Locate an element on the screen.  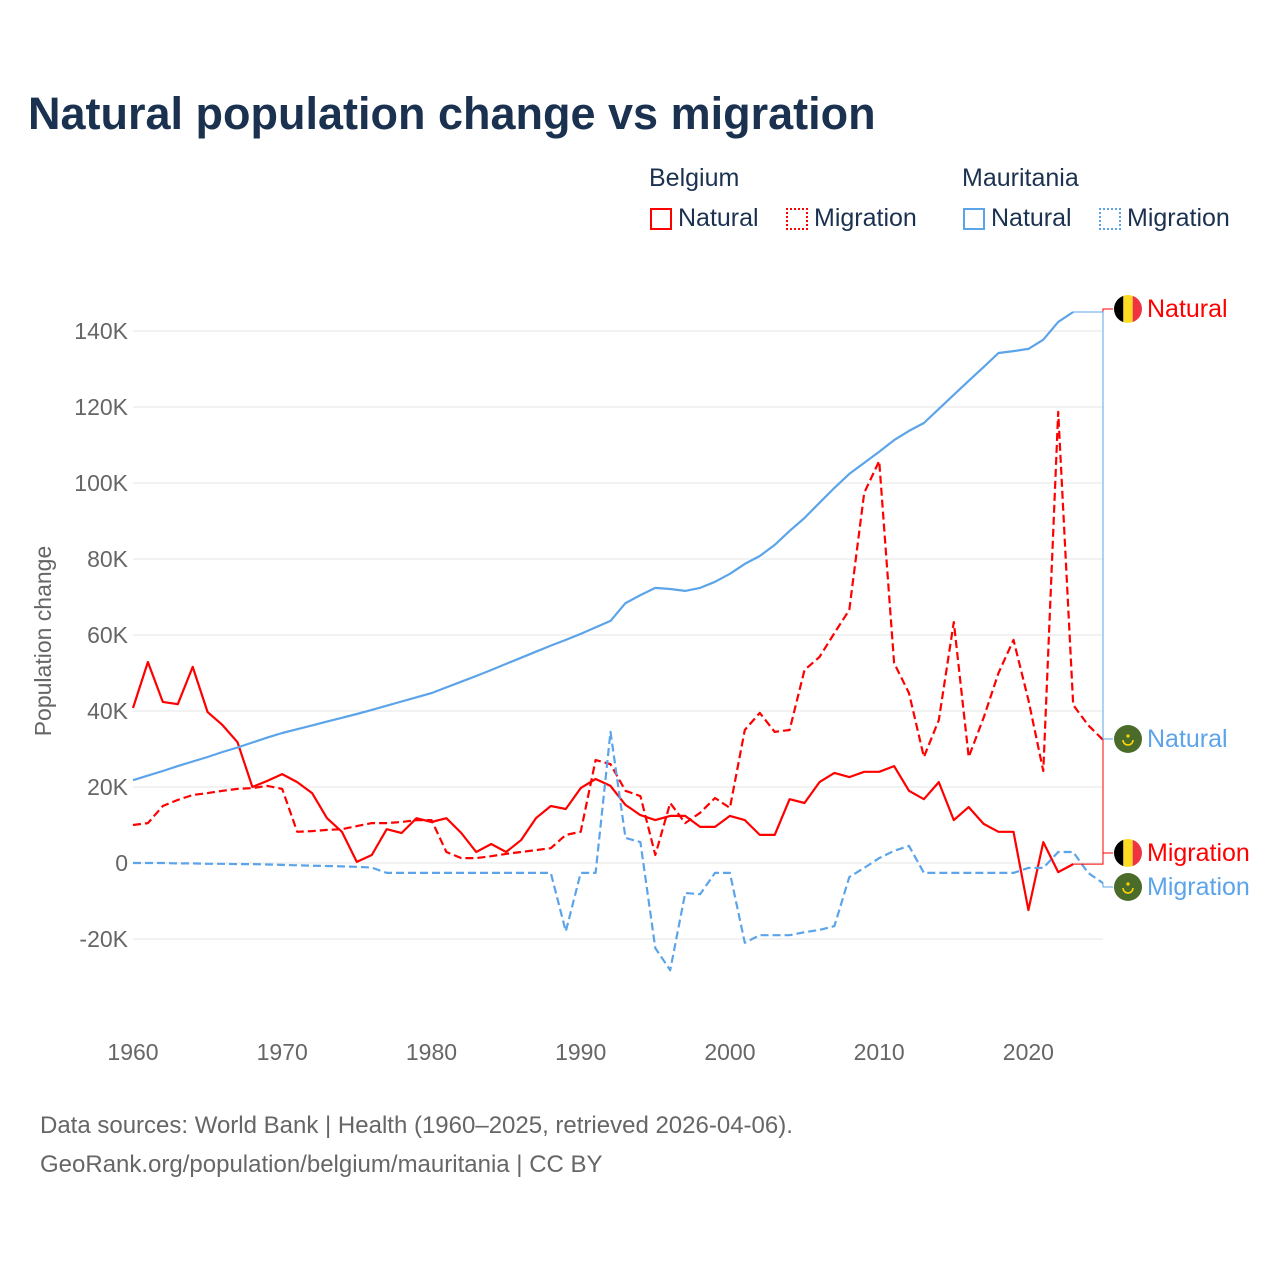
x-tick-label: 1990 is located at coordinates (580, 1052).